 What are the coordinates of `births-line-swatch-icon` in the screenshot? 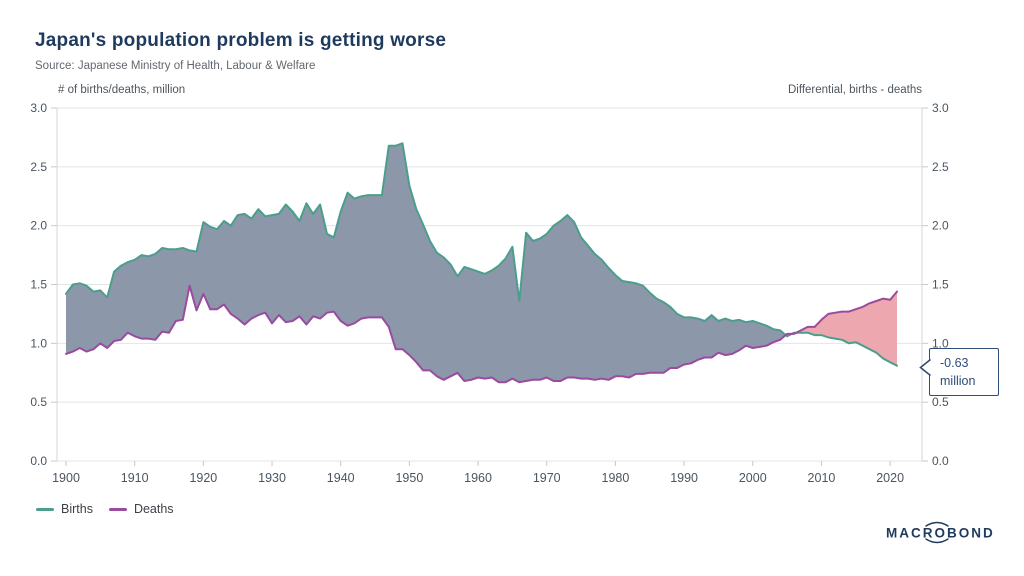 It's located at (45, 509).